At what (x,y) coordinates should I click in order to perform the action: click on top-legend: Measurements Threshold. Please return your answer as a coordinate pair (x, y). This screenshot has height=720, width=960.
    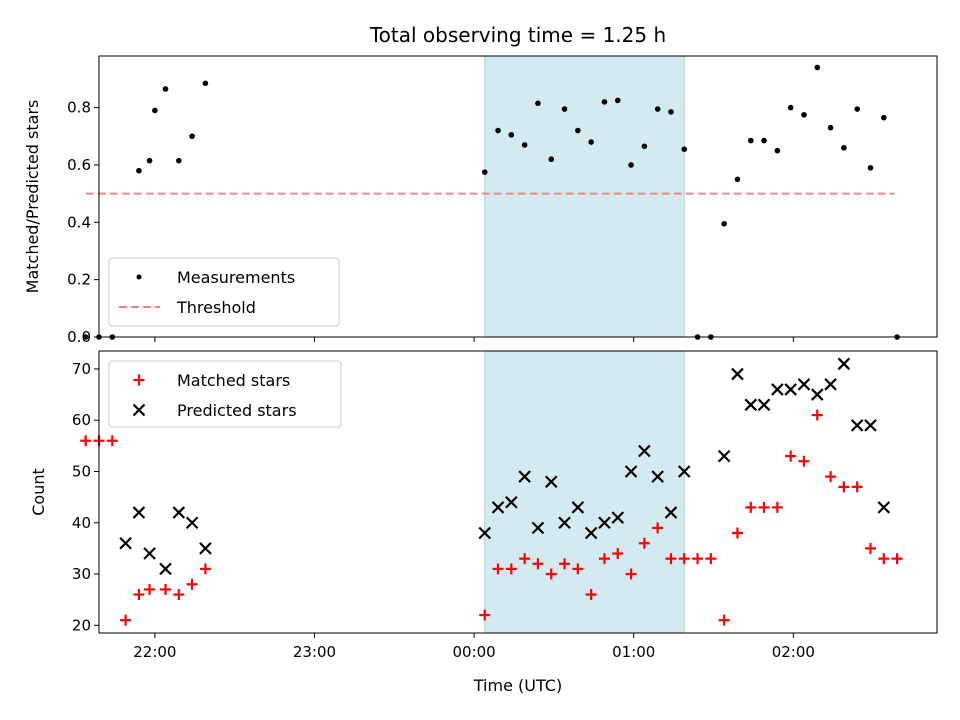
    Looking at the image, I should click on (224, 292).